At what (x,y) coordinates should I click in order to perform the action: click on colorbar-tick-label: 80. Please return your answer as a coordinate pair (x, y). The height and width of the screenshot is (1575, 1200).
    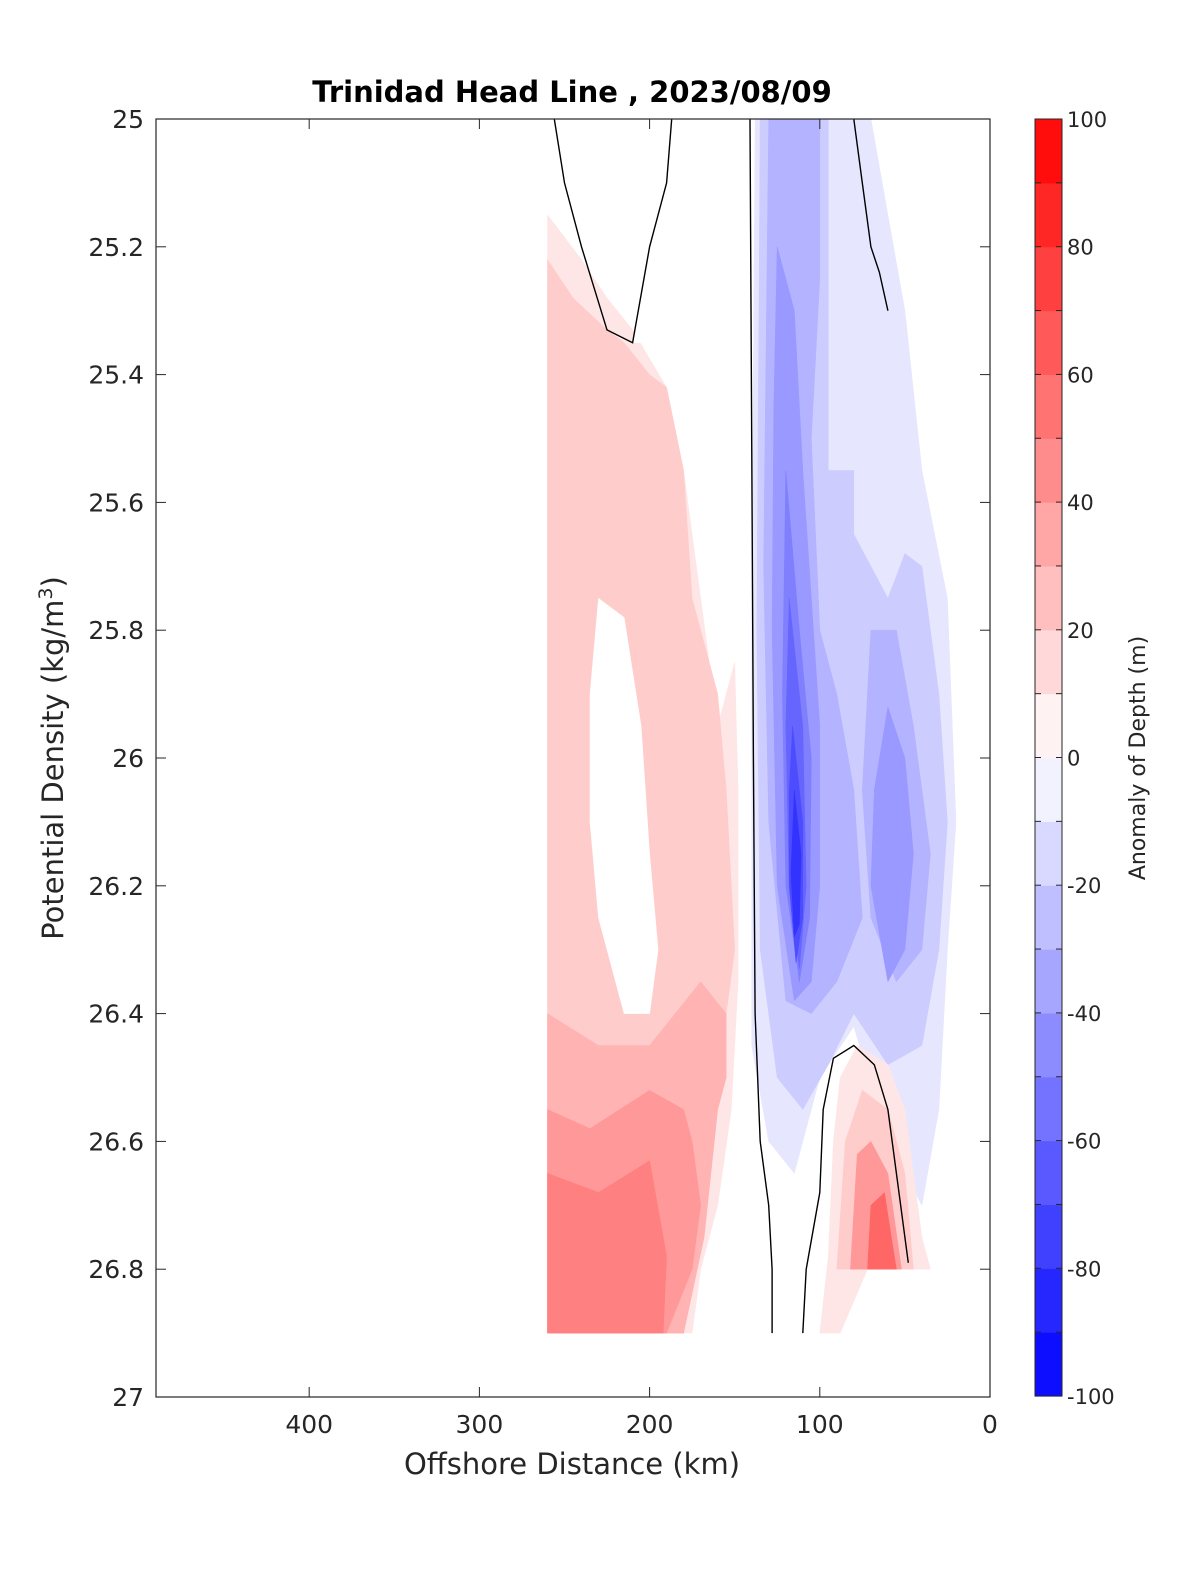
    Looking at the image, I should click on (1080, 248).